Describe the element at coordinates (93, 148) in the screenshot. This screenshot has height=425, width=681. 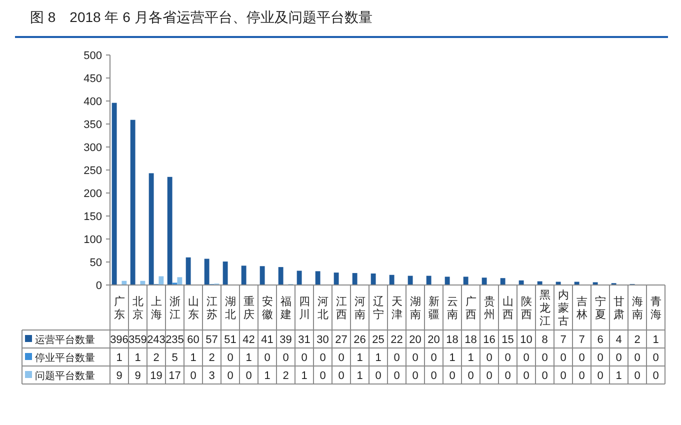
I see `y-tick-label: 300` at that location.